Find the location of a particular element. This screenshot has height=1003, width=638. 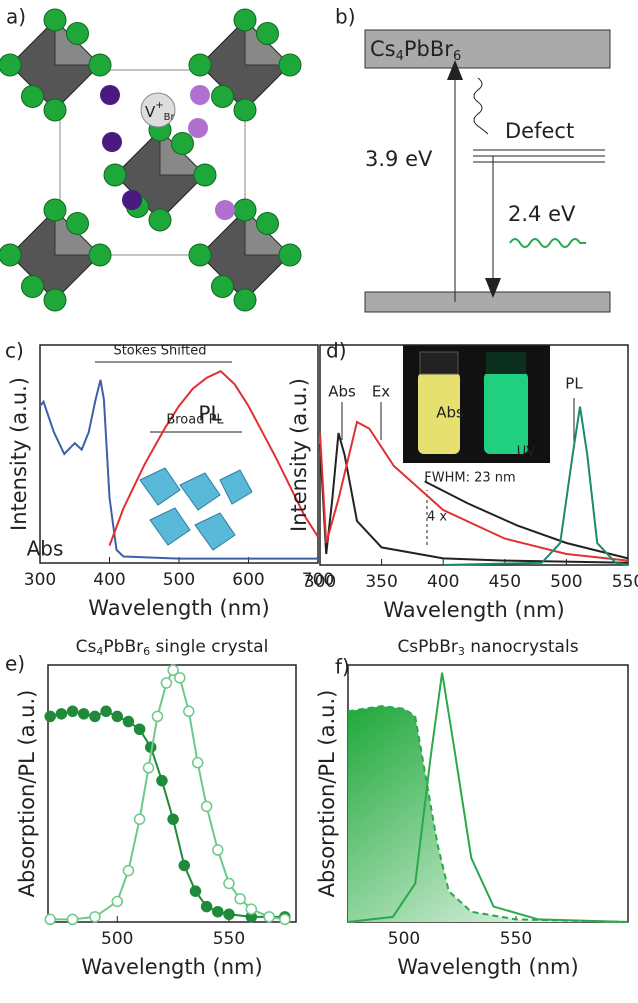

panel-label: f) is located at coordinates (342, 667).